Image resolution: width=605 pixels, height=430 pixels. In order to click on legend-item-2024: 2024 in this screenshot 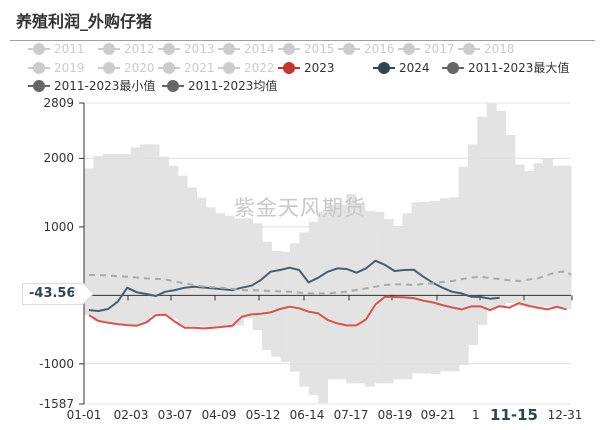, I will do `click(401, 68)`.